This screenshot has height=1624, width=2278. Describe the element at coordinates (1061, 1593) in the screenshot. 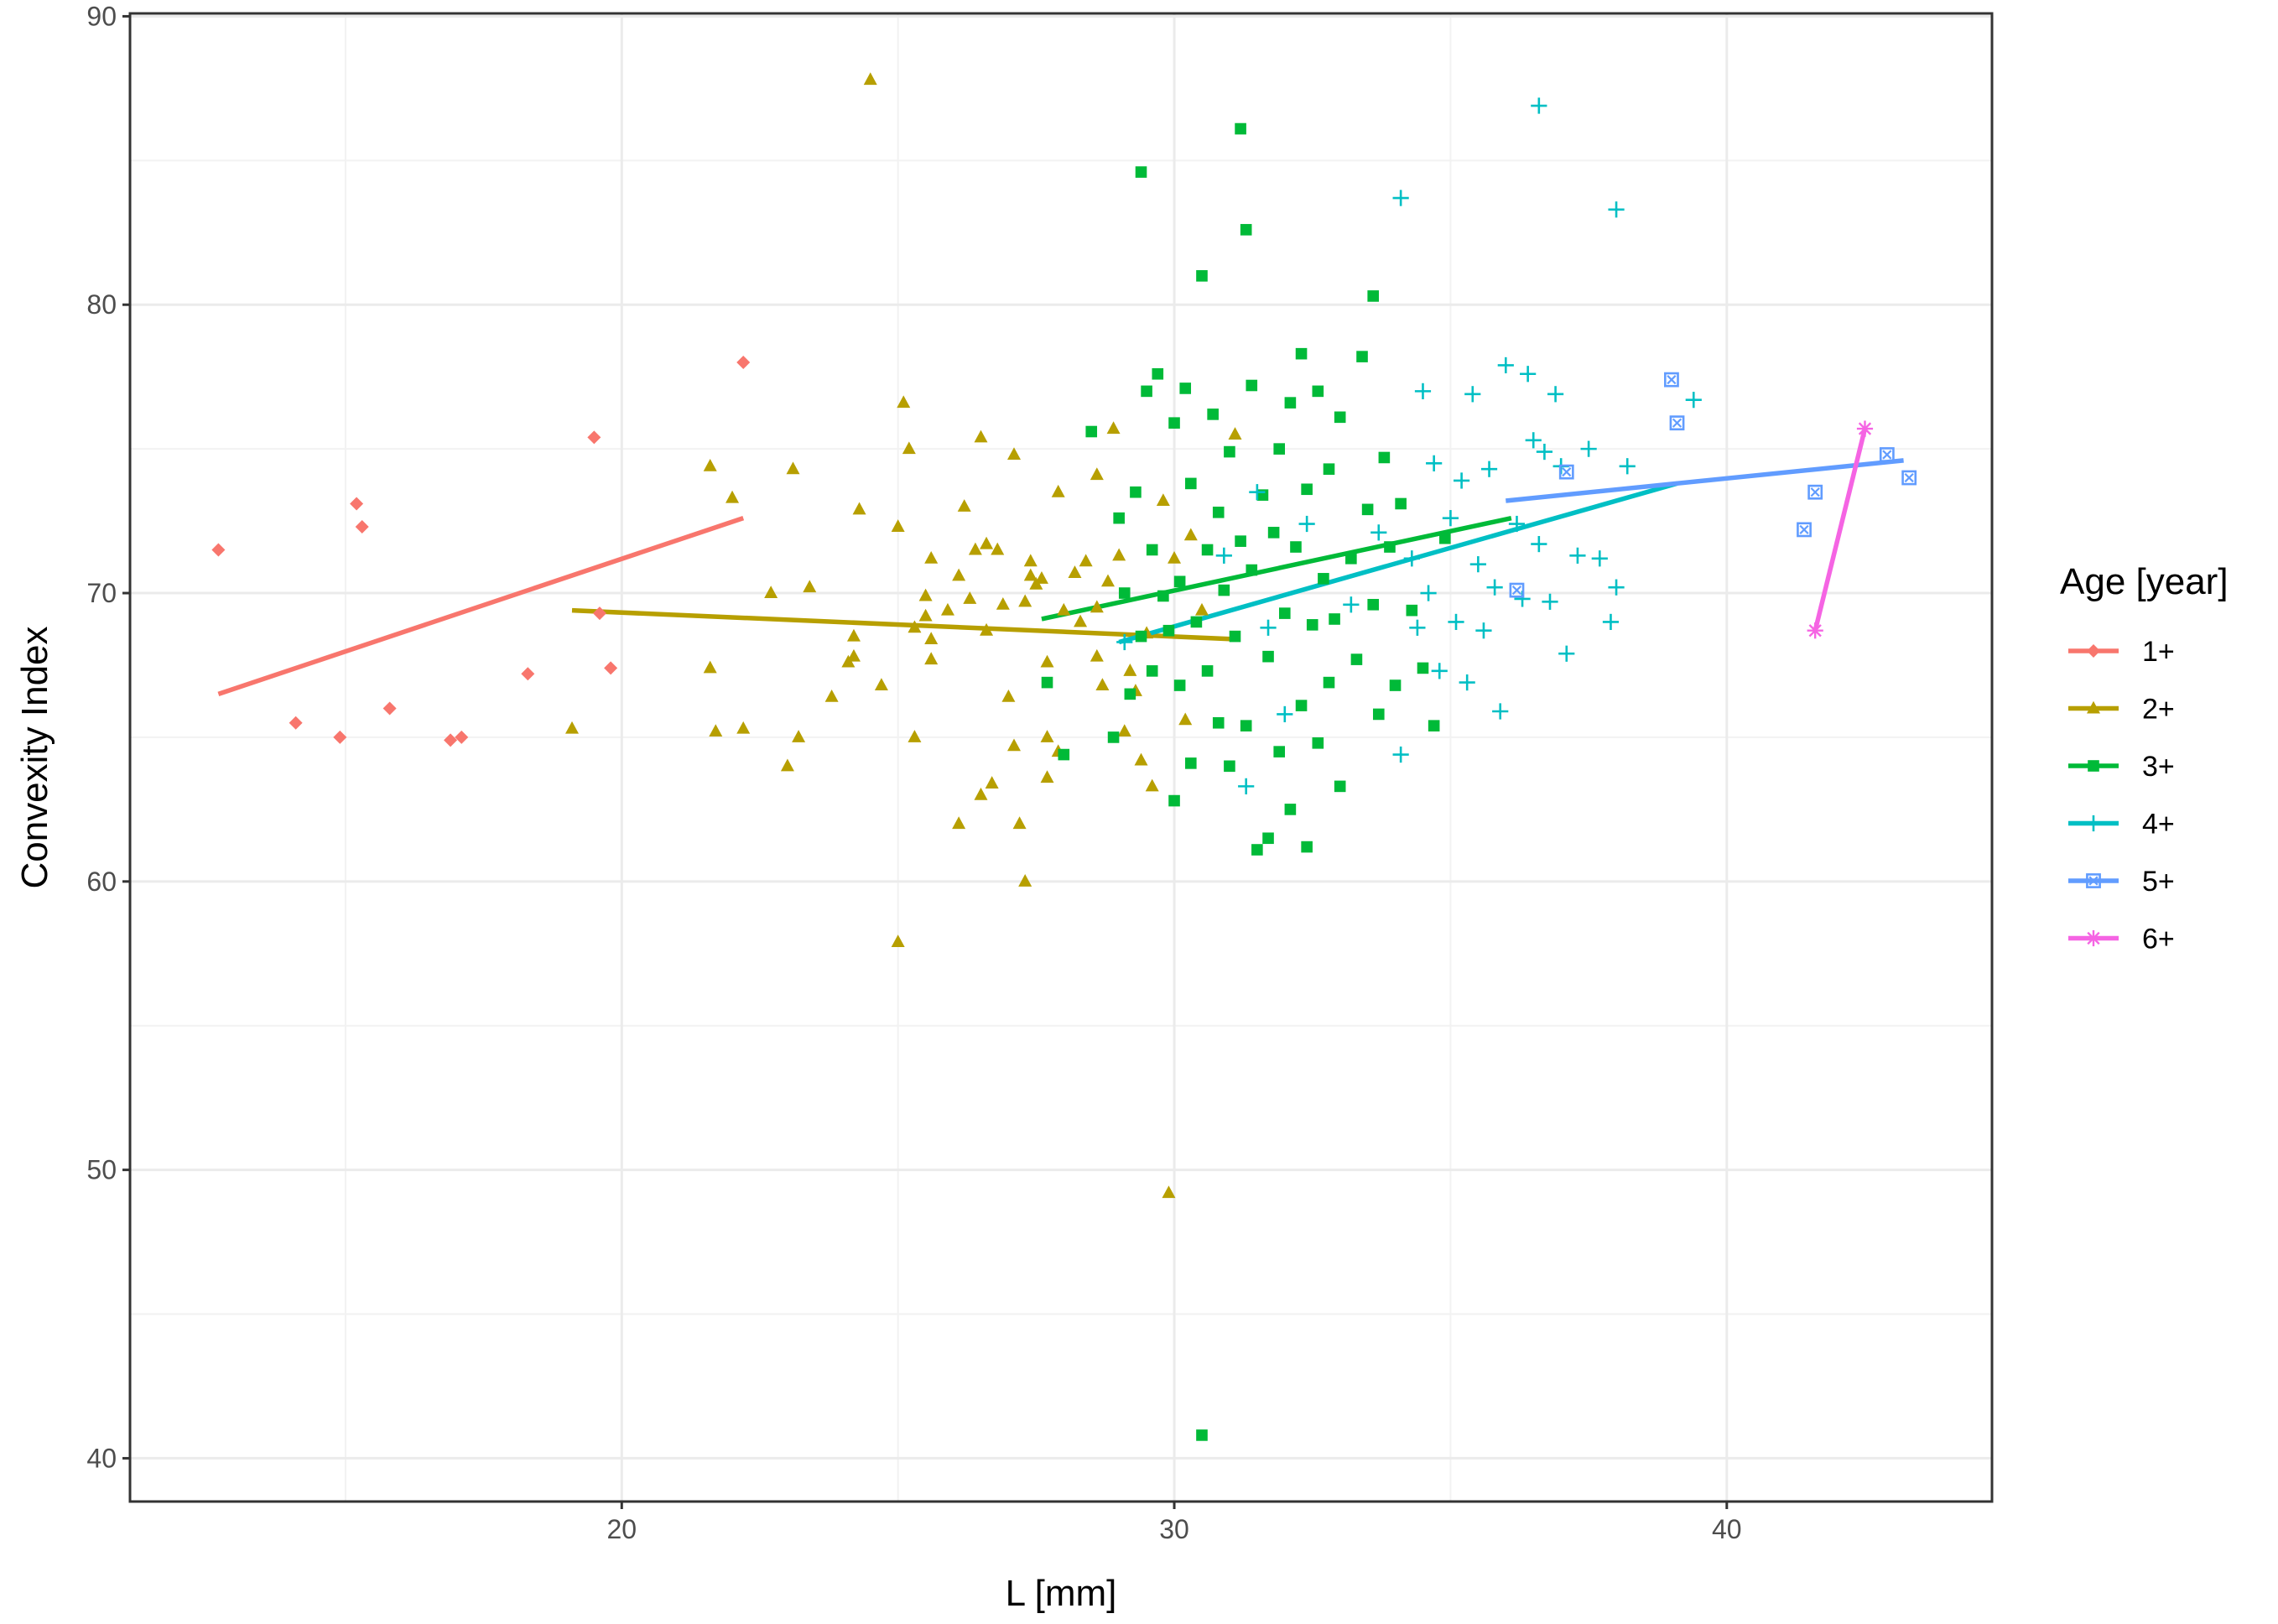

I see `x-axis-title: L [mm]` at that location.